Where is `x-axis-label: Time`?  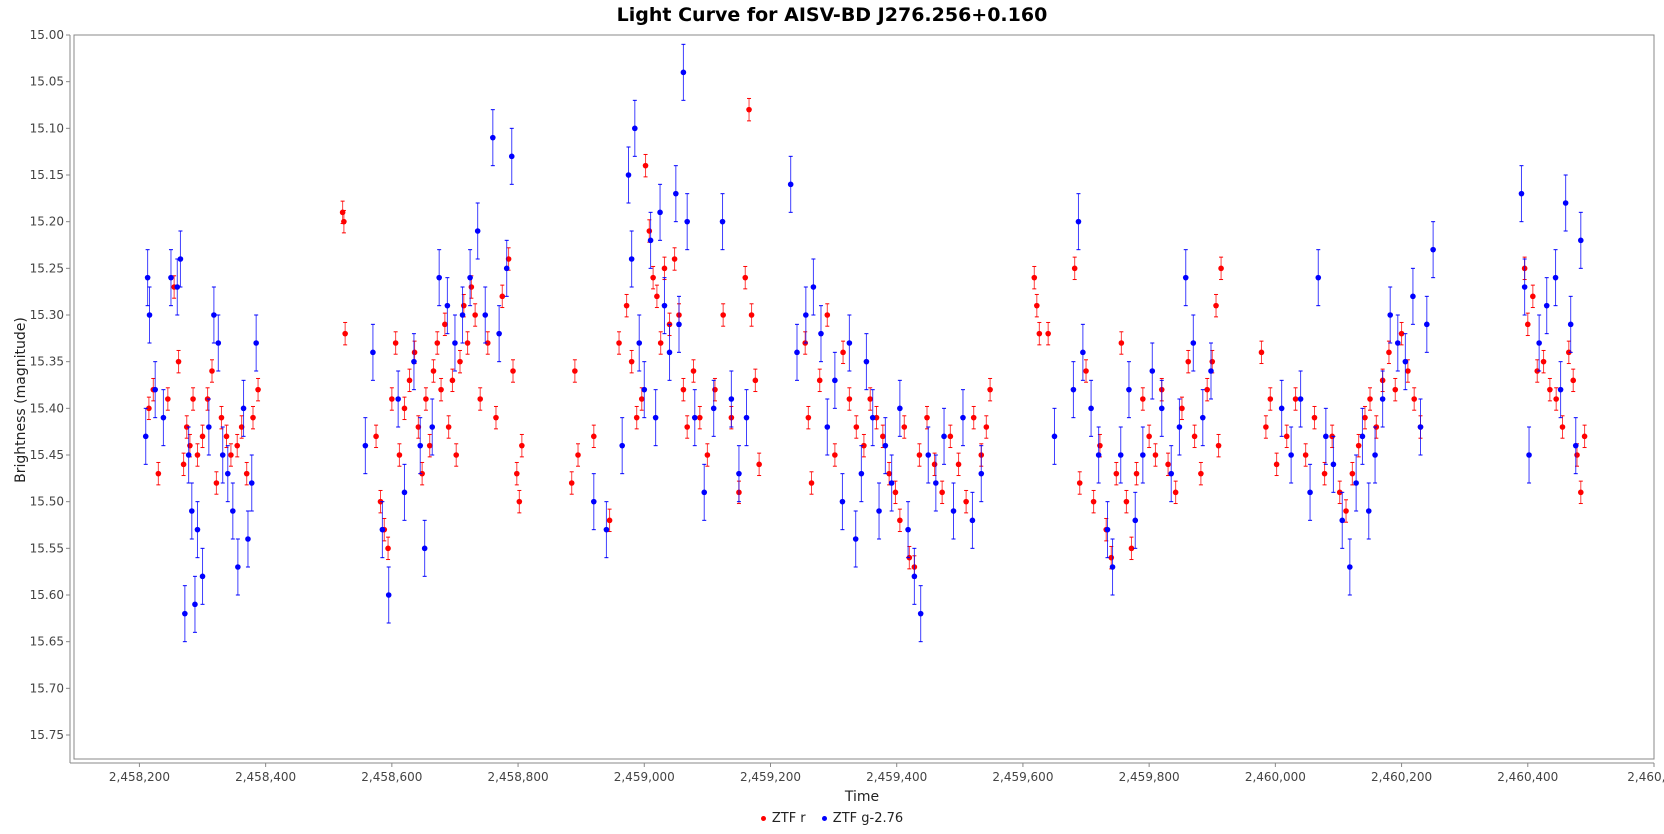 x-axis-label: Time is located at coordinates (861, 797).